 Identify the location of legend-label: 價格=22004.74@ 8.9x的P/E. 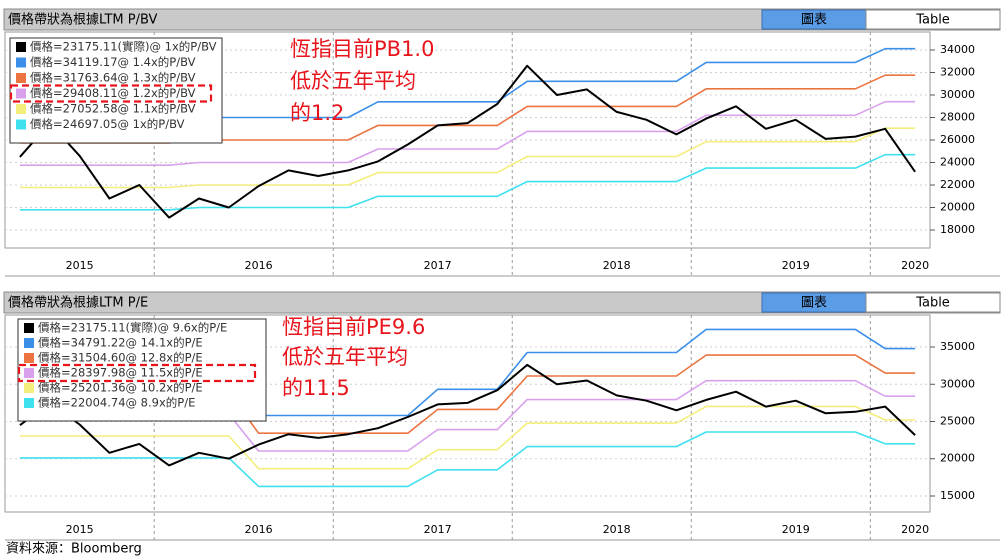
(116, 403).